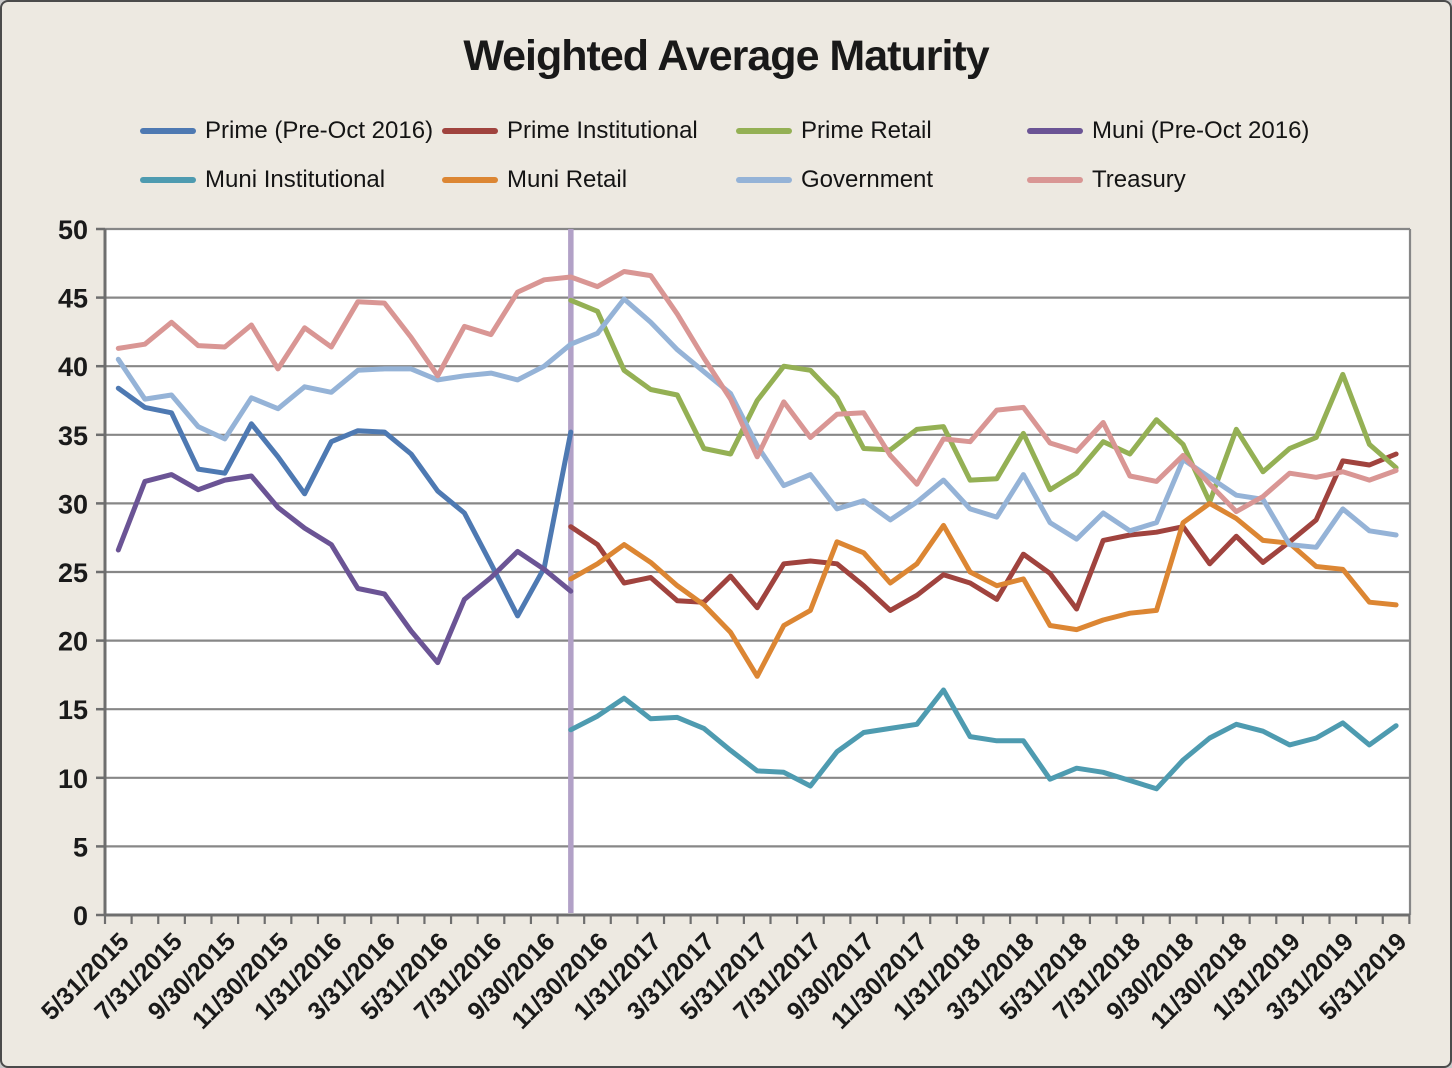 The width and height of the screenshot is (1452, 1068). Describe the element at coordinates (1055, 180) in the screenshot. I see `legend-swatch-treasury` at that location.